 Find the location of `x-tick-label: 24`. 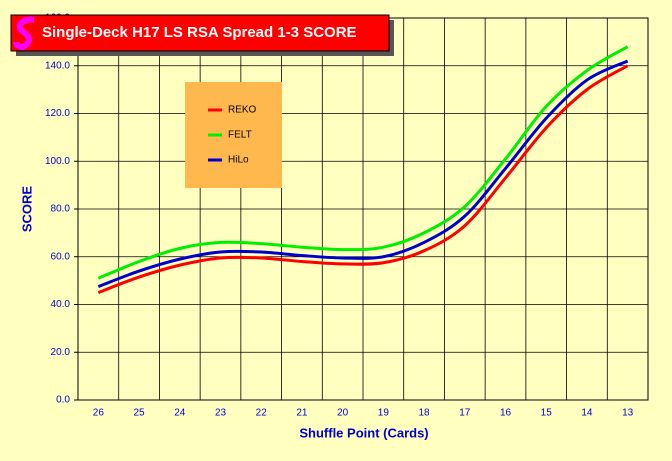

x-tick-label: 24 is located at coordinates (180, 413).